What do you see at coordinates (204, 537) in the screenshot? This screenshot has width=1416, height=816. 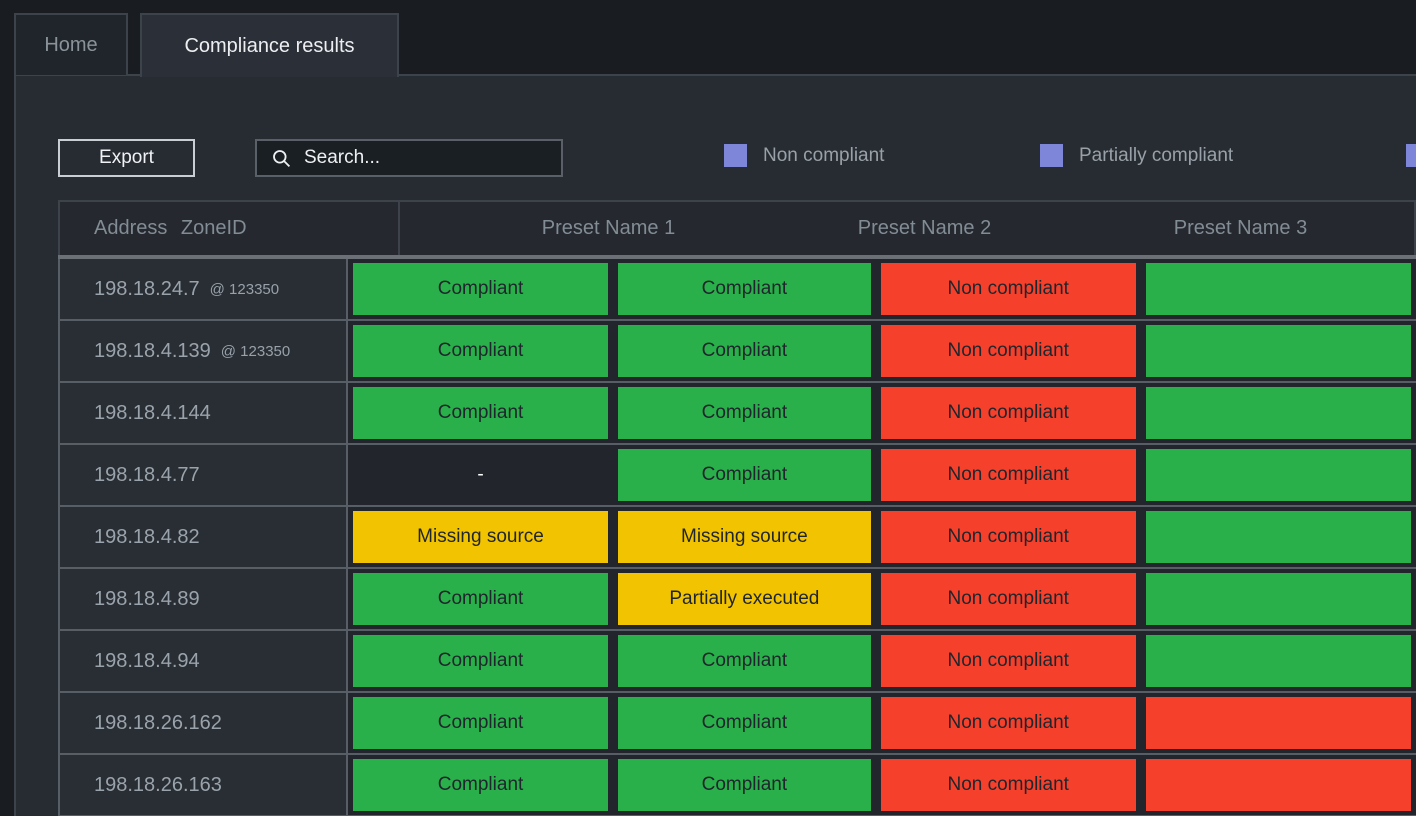 I see `address-cell: 198.18.4.82` at bounding box center [204, 537].